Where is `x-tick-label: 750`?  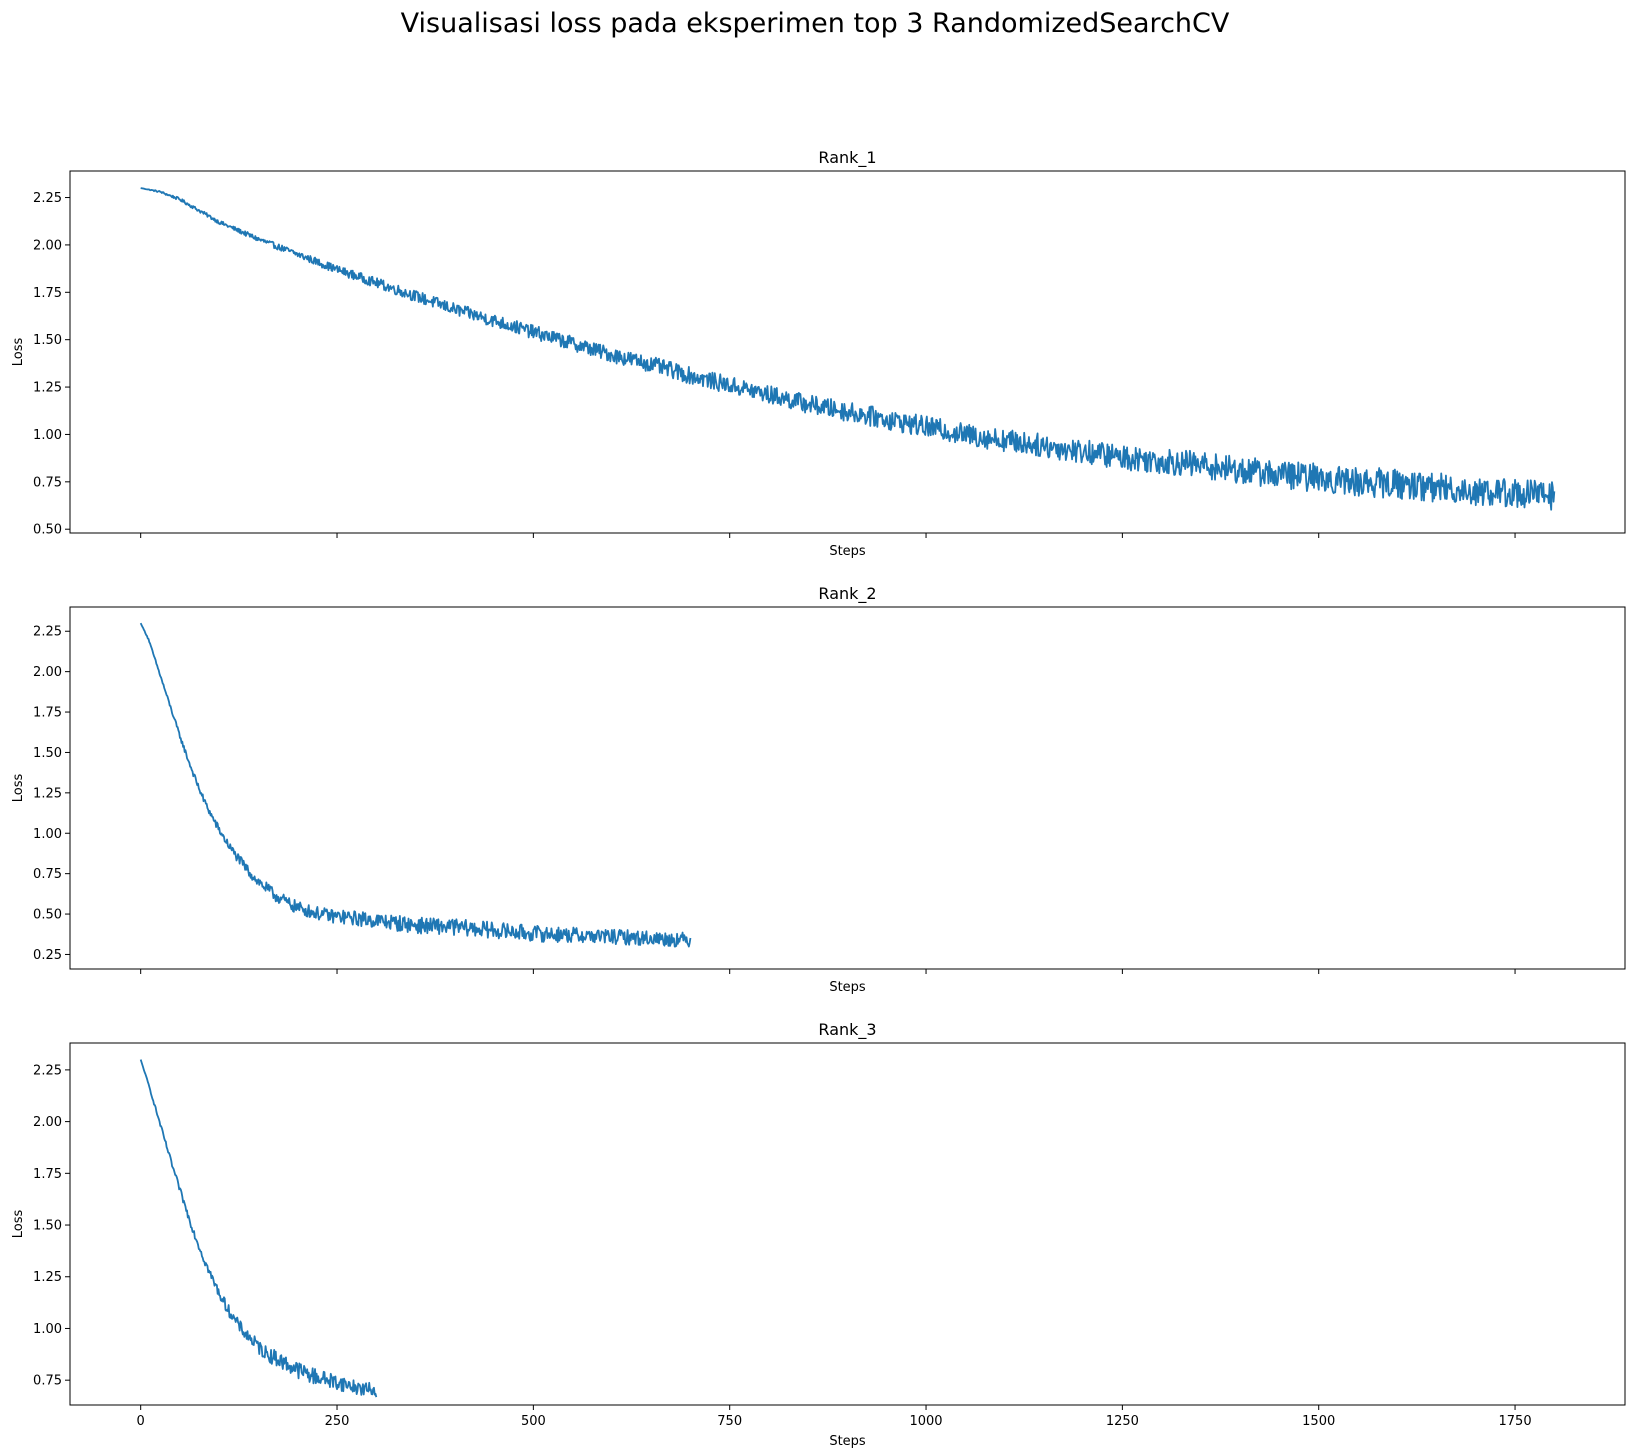
x-tick-label: 750 is located at coordinates (729, 1421).